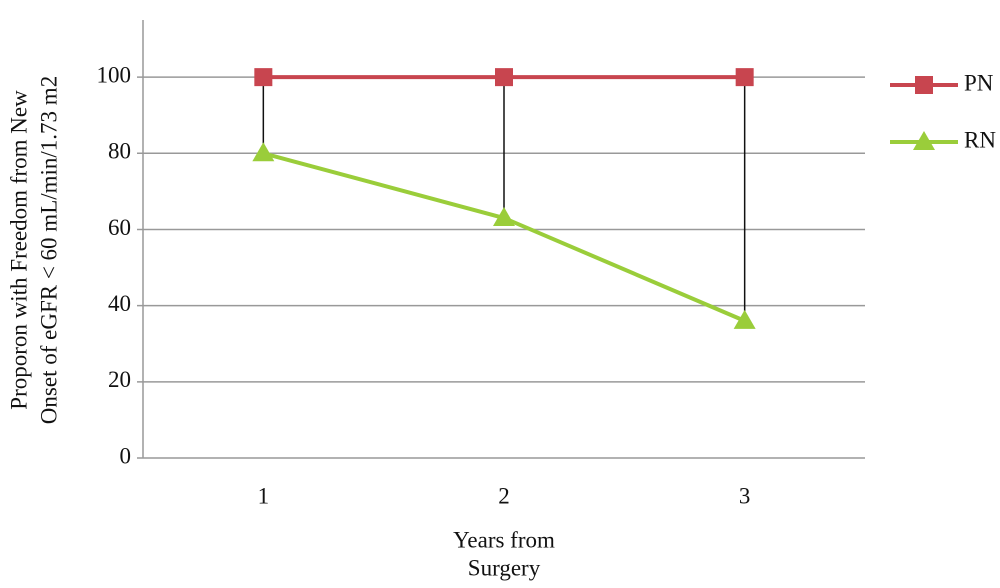 The width and height of the screenshot is (1000, 588). What do you see at coordinates (504, 539) in the screenshot?
I see `x-axis-label: Years from` at bounding box center [504, 539].